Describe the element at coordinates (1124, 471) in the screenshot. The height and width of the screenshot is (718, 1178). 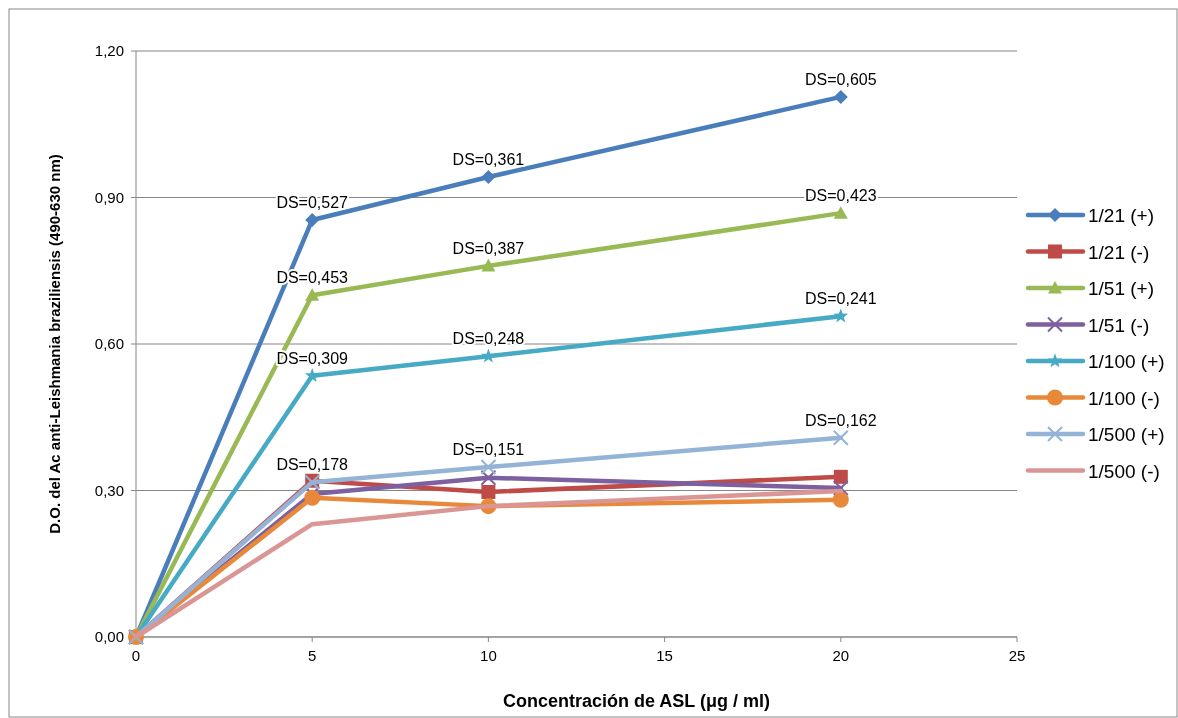
I see `legend-label: 1/500 (-)` at that location.